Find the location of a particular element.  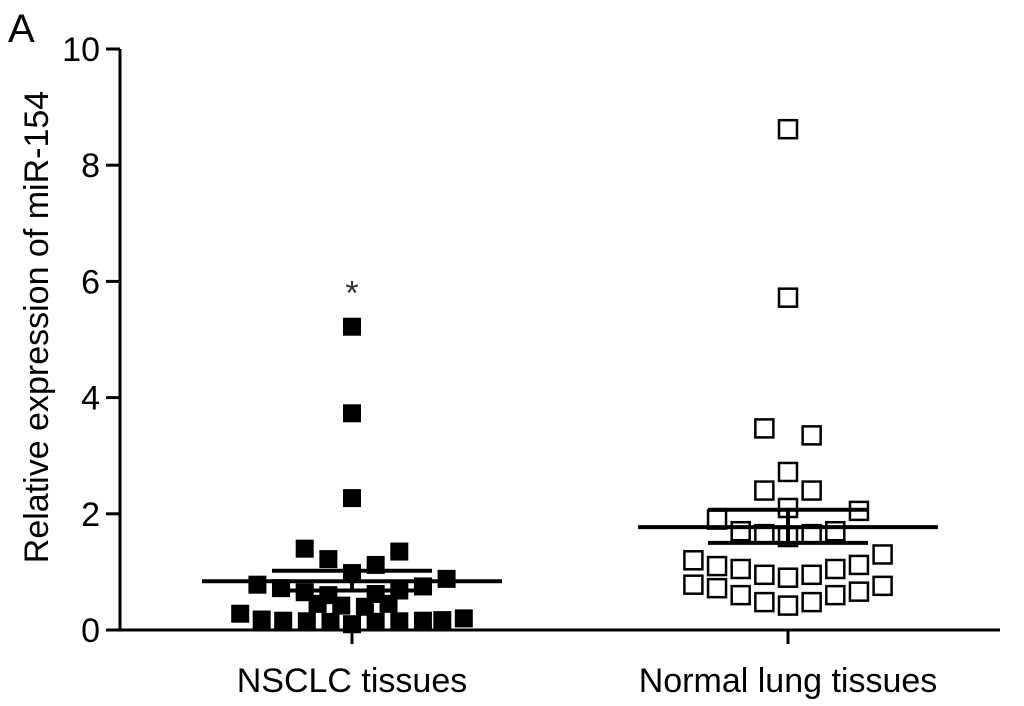

annotations: * is located at coordinates (351, 293).